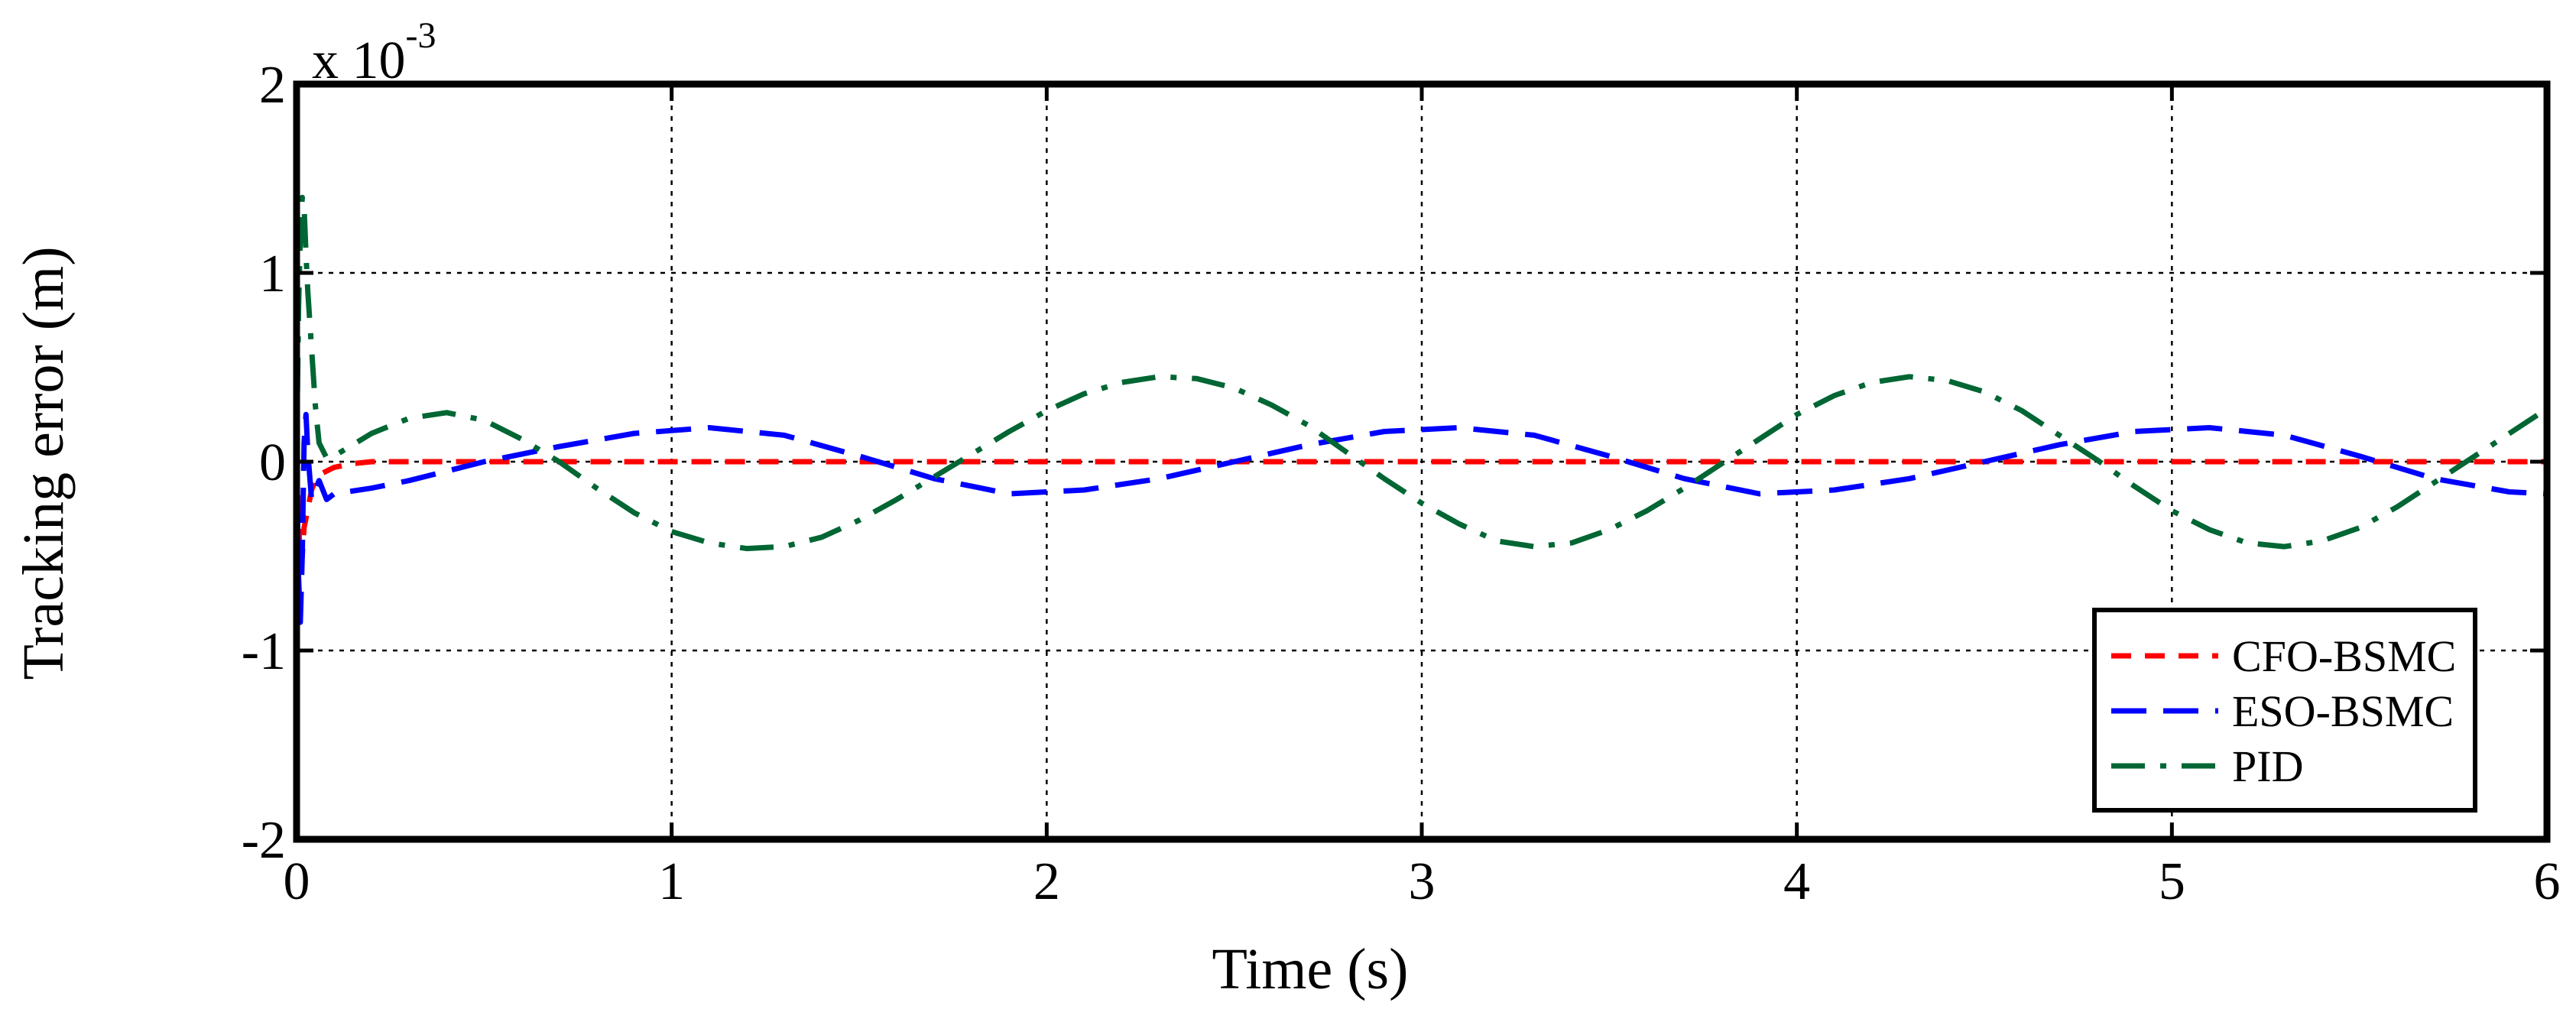  Describe the element at coordinates (272, 85) in the screenshot. I see `y-tick-label: 2` at that location.